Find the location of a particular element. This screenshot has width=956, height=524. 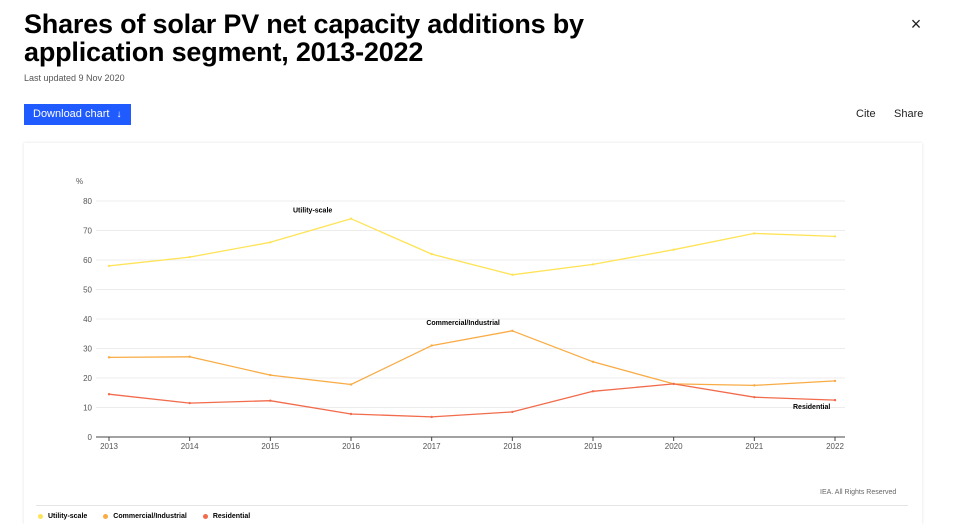

legend-item: Residential is located at coordinates (226, 516).